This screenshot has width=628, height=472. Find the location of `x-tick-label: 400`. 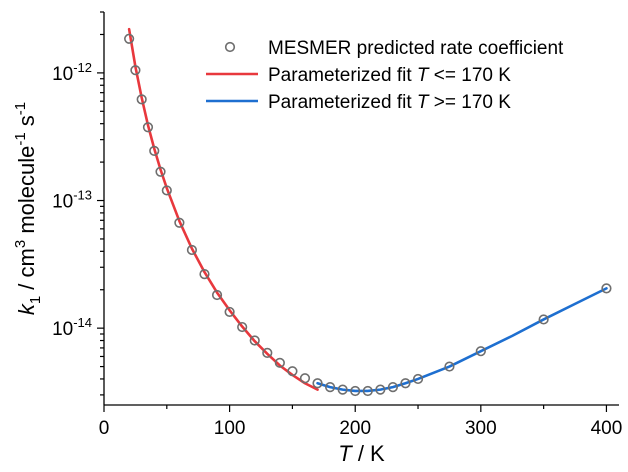

x-tick-label: 400 is located at coordinates (607, 428).